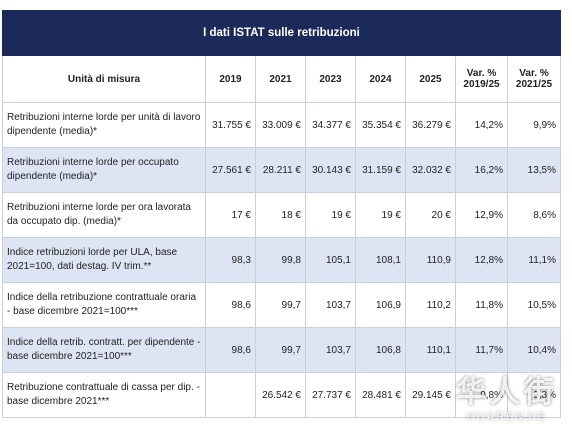  I want to click on cell: 35.354 €, so click(380, 125).